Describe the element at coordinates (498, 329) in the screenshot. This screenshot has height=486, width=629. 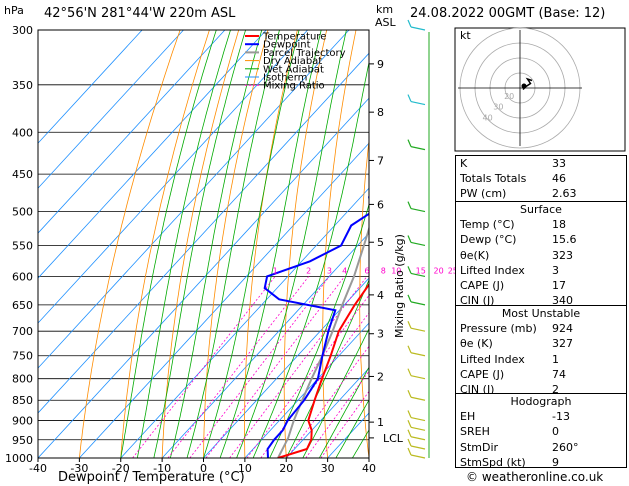
I see `table-row-label: Pressure (mb)` at that location.